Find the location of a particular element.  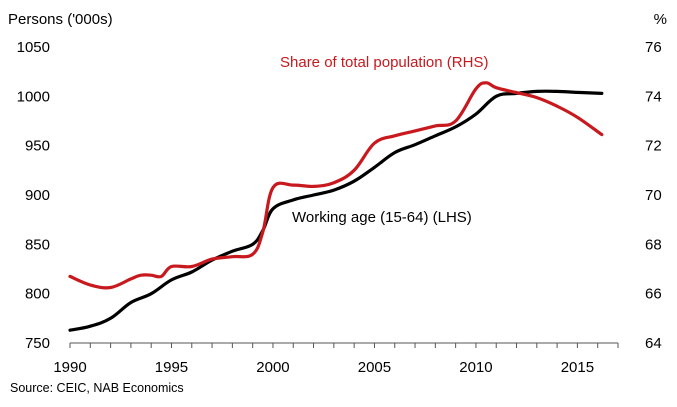

x-tick-label: 1990 is located at coordinates (69, 367).